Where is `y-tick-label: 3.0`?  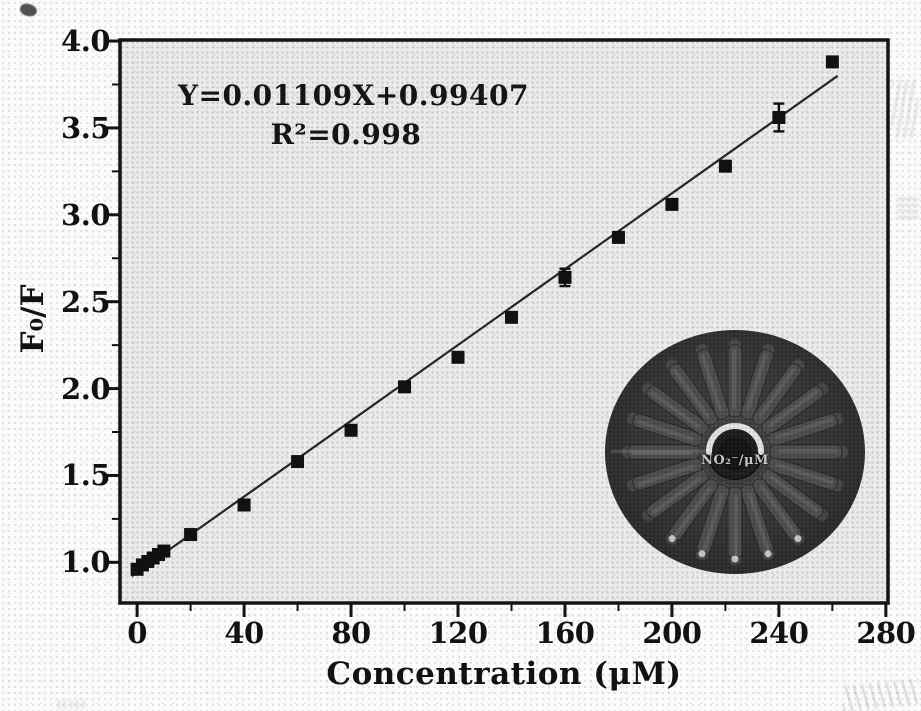
y-tick-label: 3.0 is located at coordinates (85, 214).